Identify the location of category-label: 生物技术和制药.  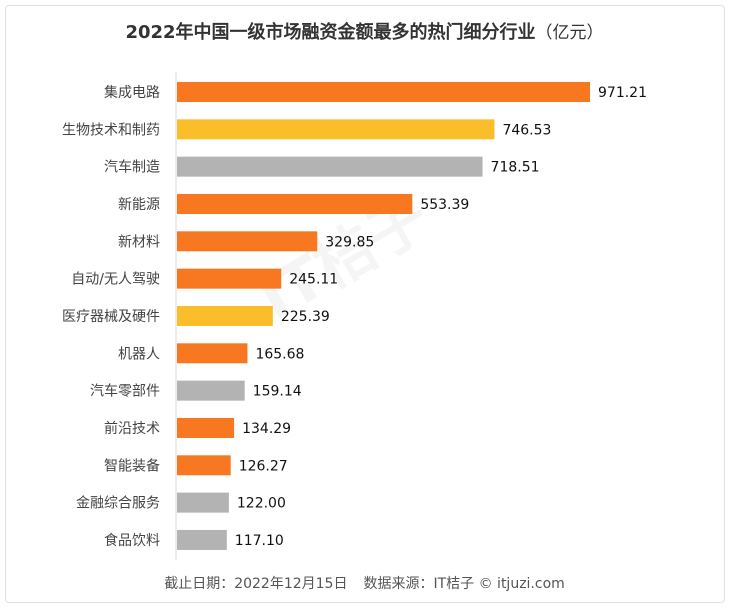
(111, 130).